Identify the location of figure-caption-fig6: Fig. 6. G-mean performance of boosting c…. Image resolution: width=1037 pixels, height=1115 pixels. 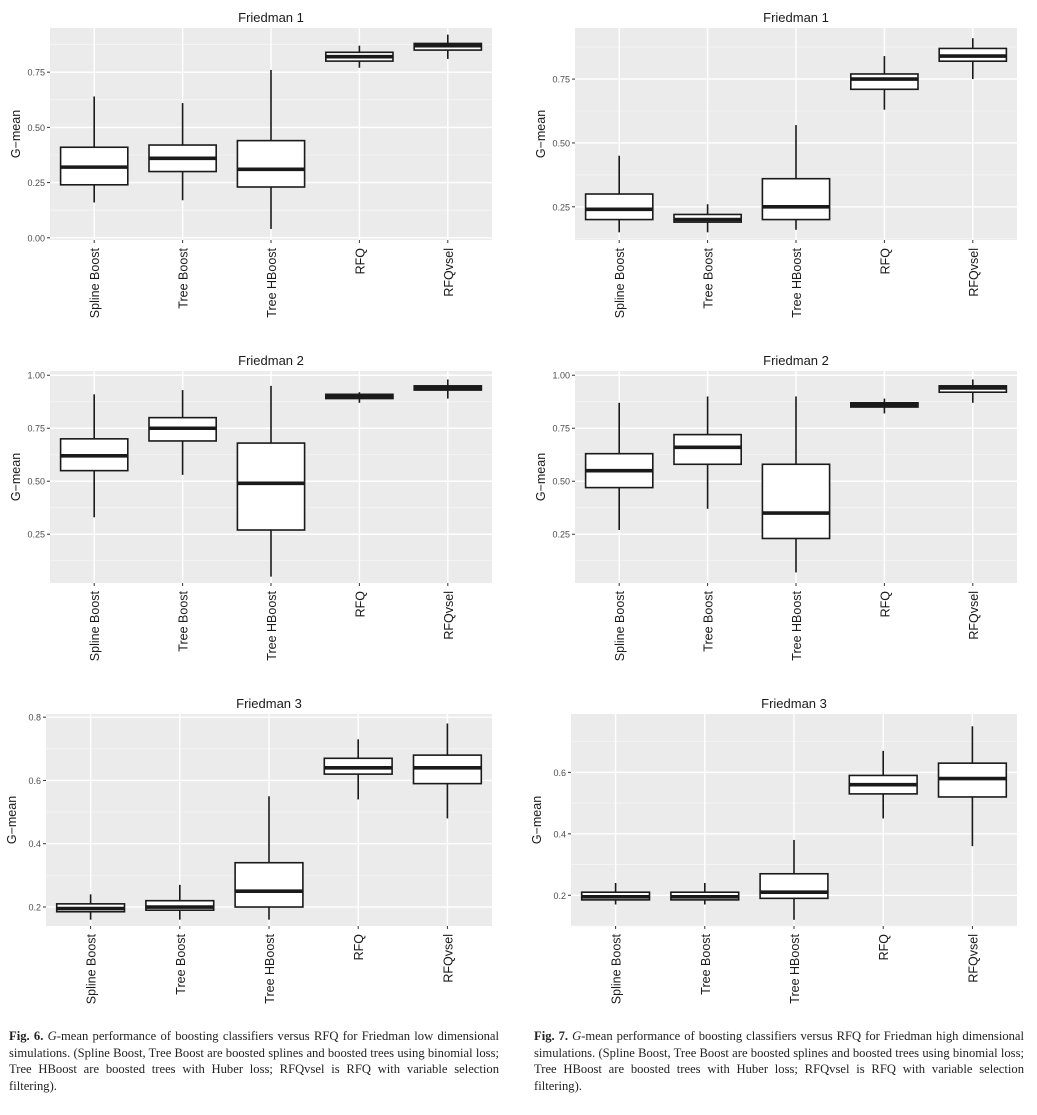
(254, 1061).